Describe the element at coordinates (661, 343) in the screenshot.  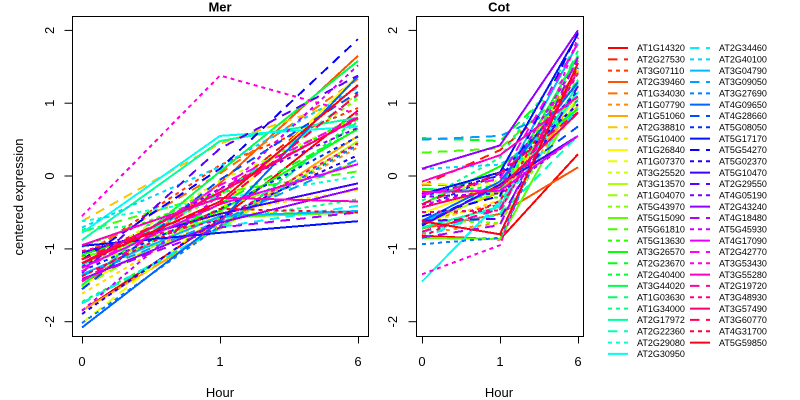
I see `svg-text: AT2G29080` at that location.